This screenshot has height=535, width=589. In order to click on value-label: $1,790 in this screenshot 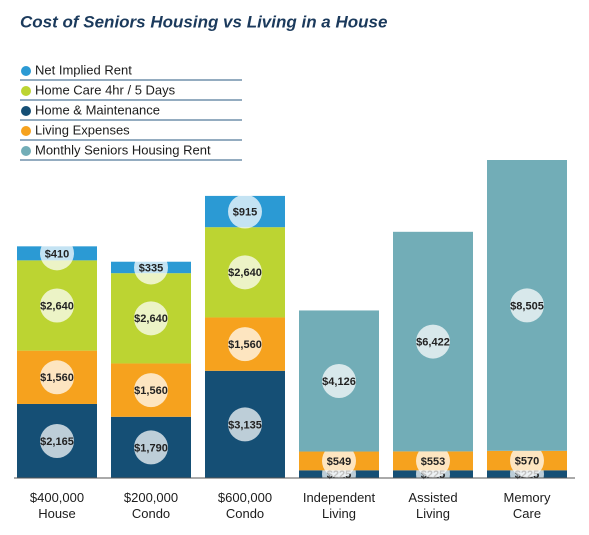, I will do `click(151, 448)`.